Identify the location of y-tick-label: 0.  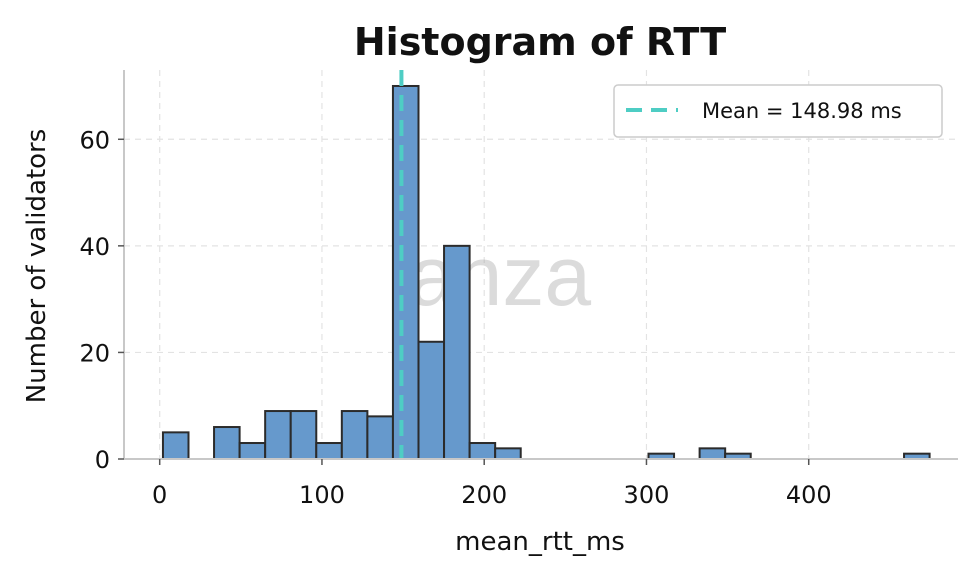
(102, 460).